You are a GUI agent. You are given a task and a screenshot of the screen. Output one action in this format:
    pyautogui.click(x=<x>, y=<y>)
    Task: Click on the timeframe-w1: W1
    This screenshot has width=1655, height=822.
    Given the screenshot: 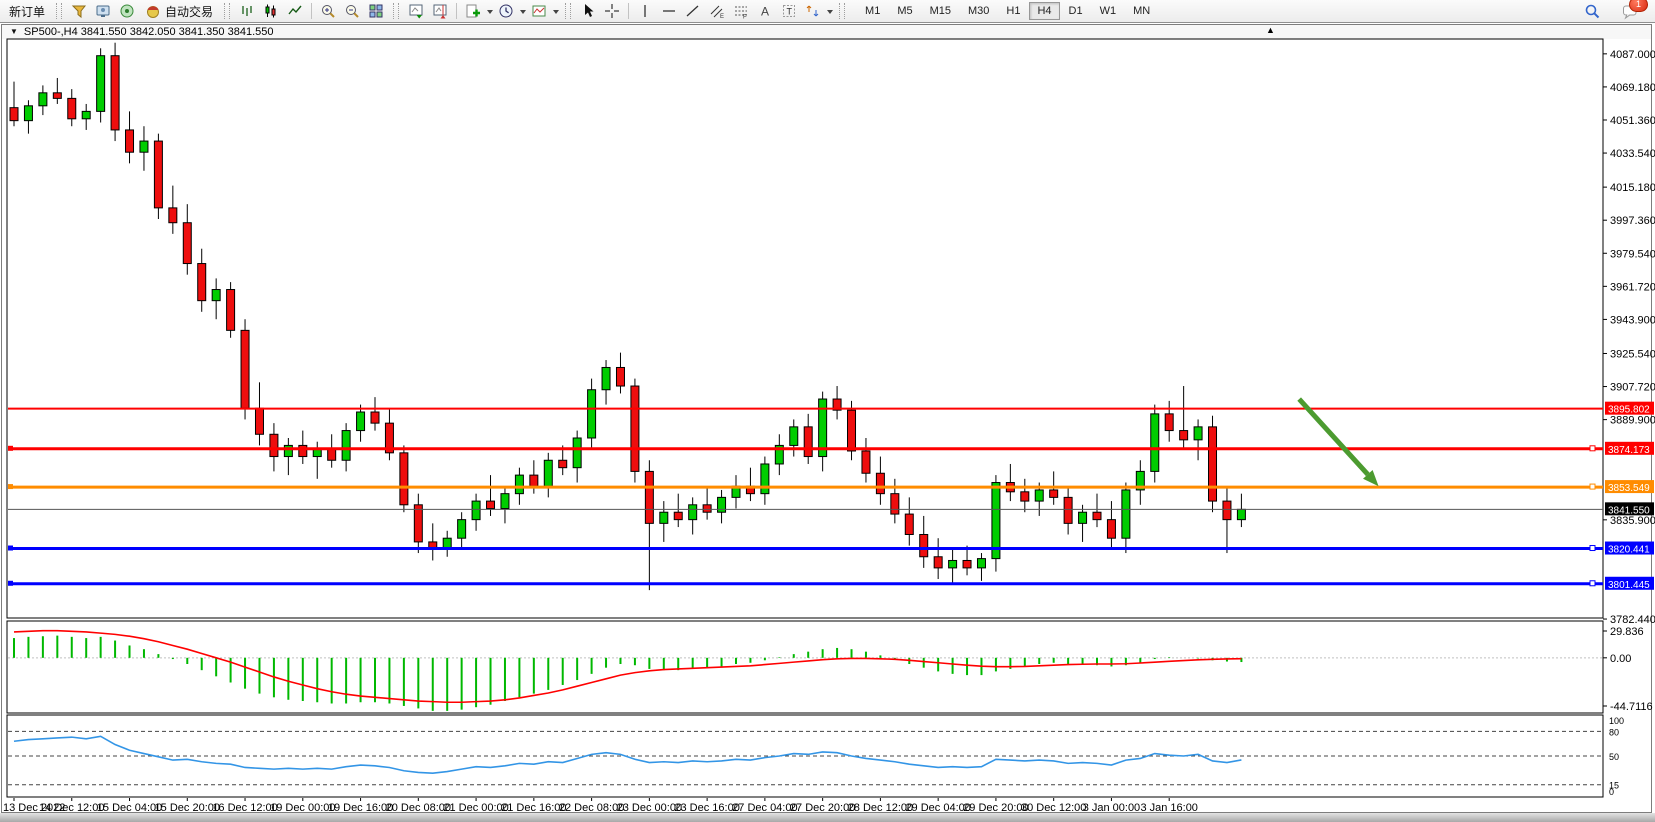 What is the action you would take?
    pyautogui.click(x=1108, y=11)
    